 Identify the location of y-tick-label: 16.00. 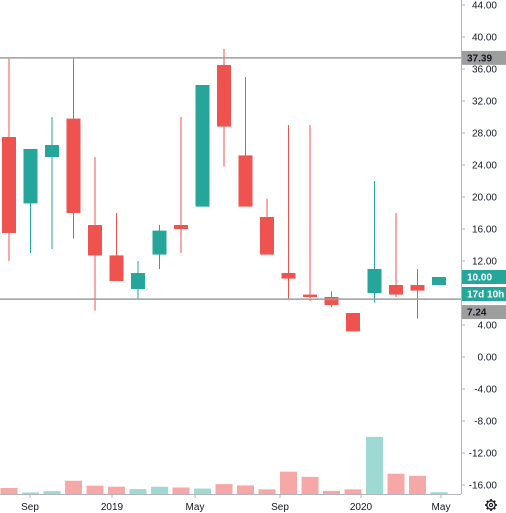
(484, 230).